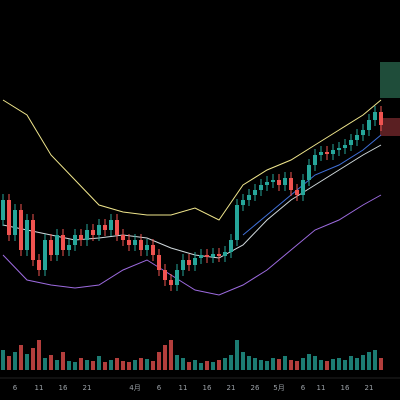 The image size is (400, 400). I want to click on x-tick-label: 5月, so click(278, 388).